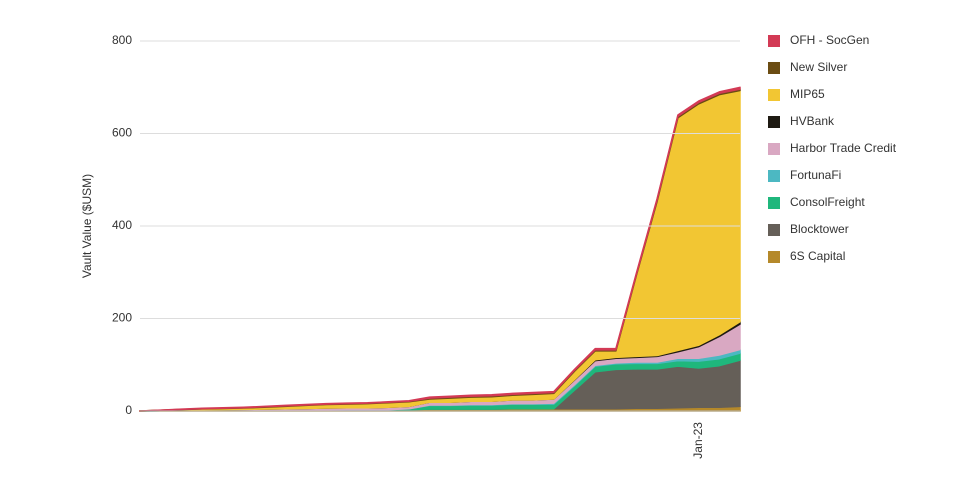  Describe the element at coordinates (815, 175) in the screenshot. I see `legend-label: FortunaFi` at that location.